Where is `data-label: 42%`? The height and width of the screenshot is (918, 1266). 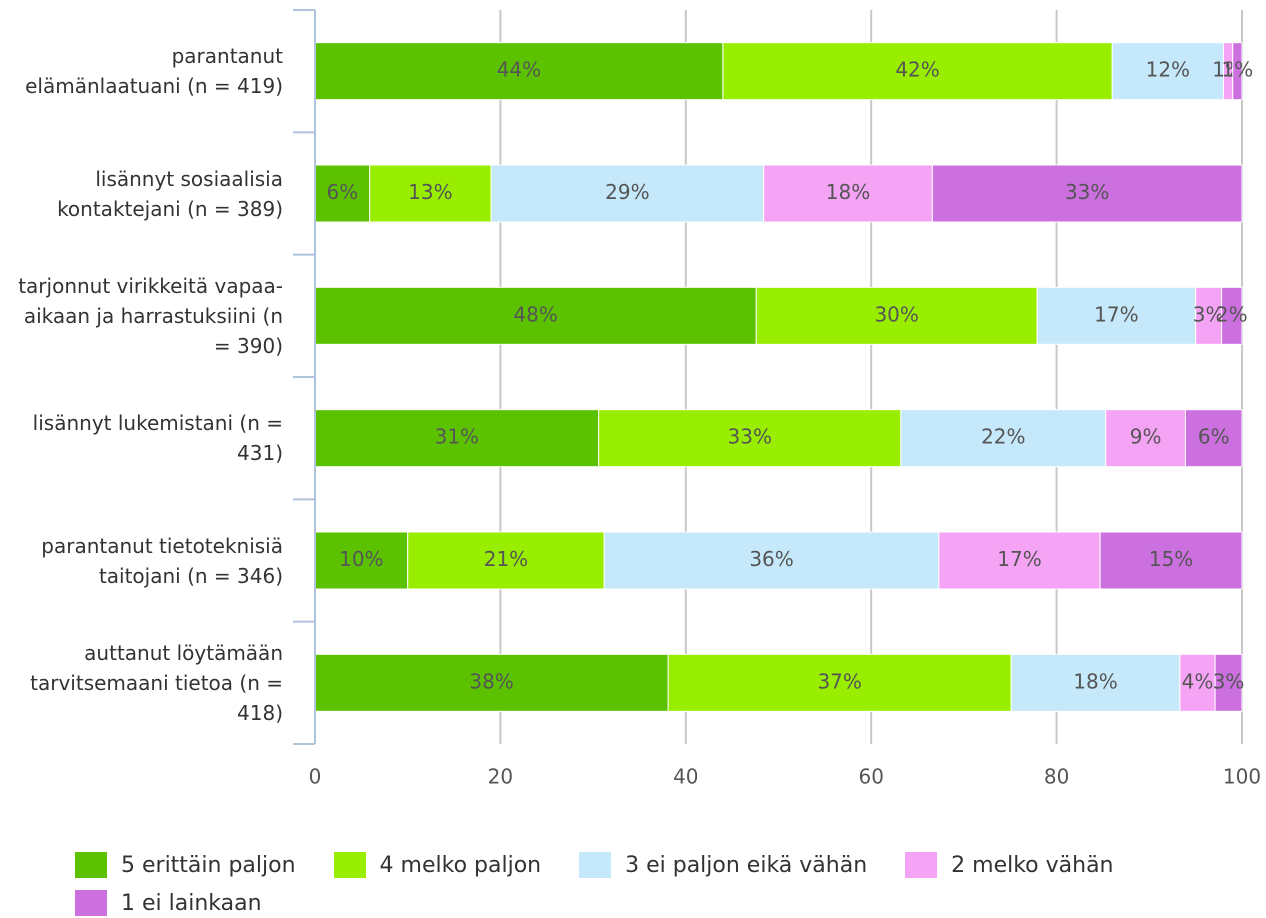 data-label: 42% is located at coordinates (917, 70).